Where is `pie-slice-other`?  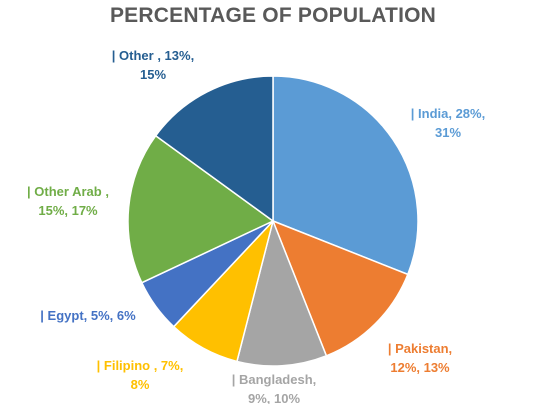 pie-slice-other is located at coordinates (214, 149).